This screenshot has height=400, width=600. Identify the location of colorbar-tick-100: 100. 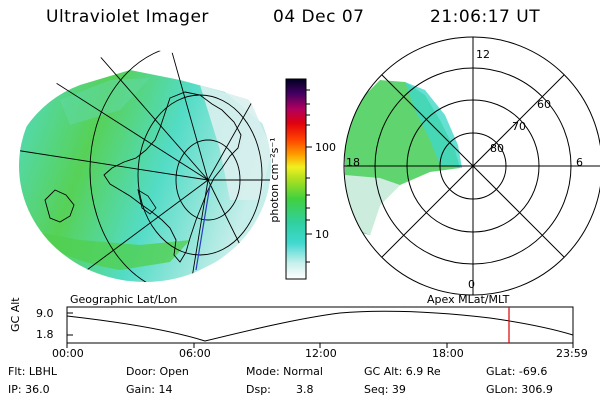
(325, 147).